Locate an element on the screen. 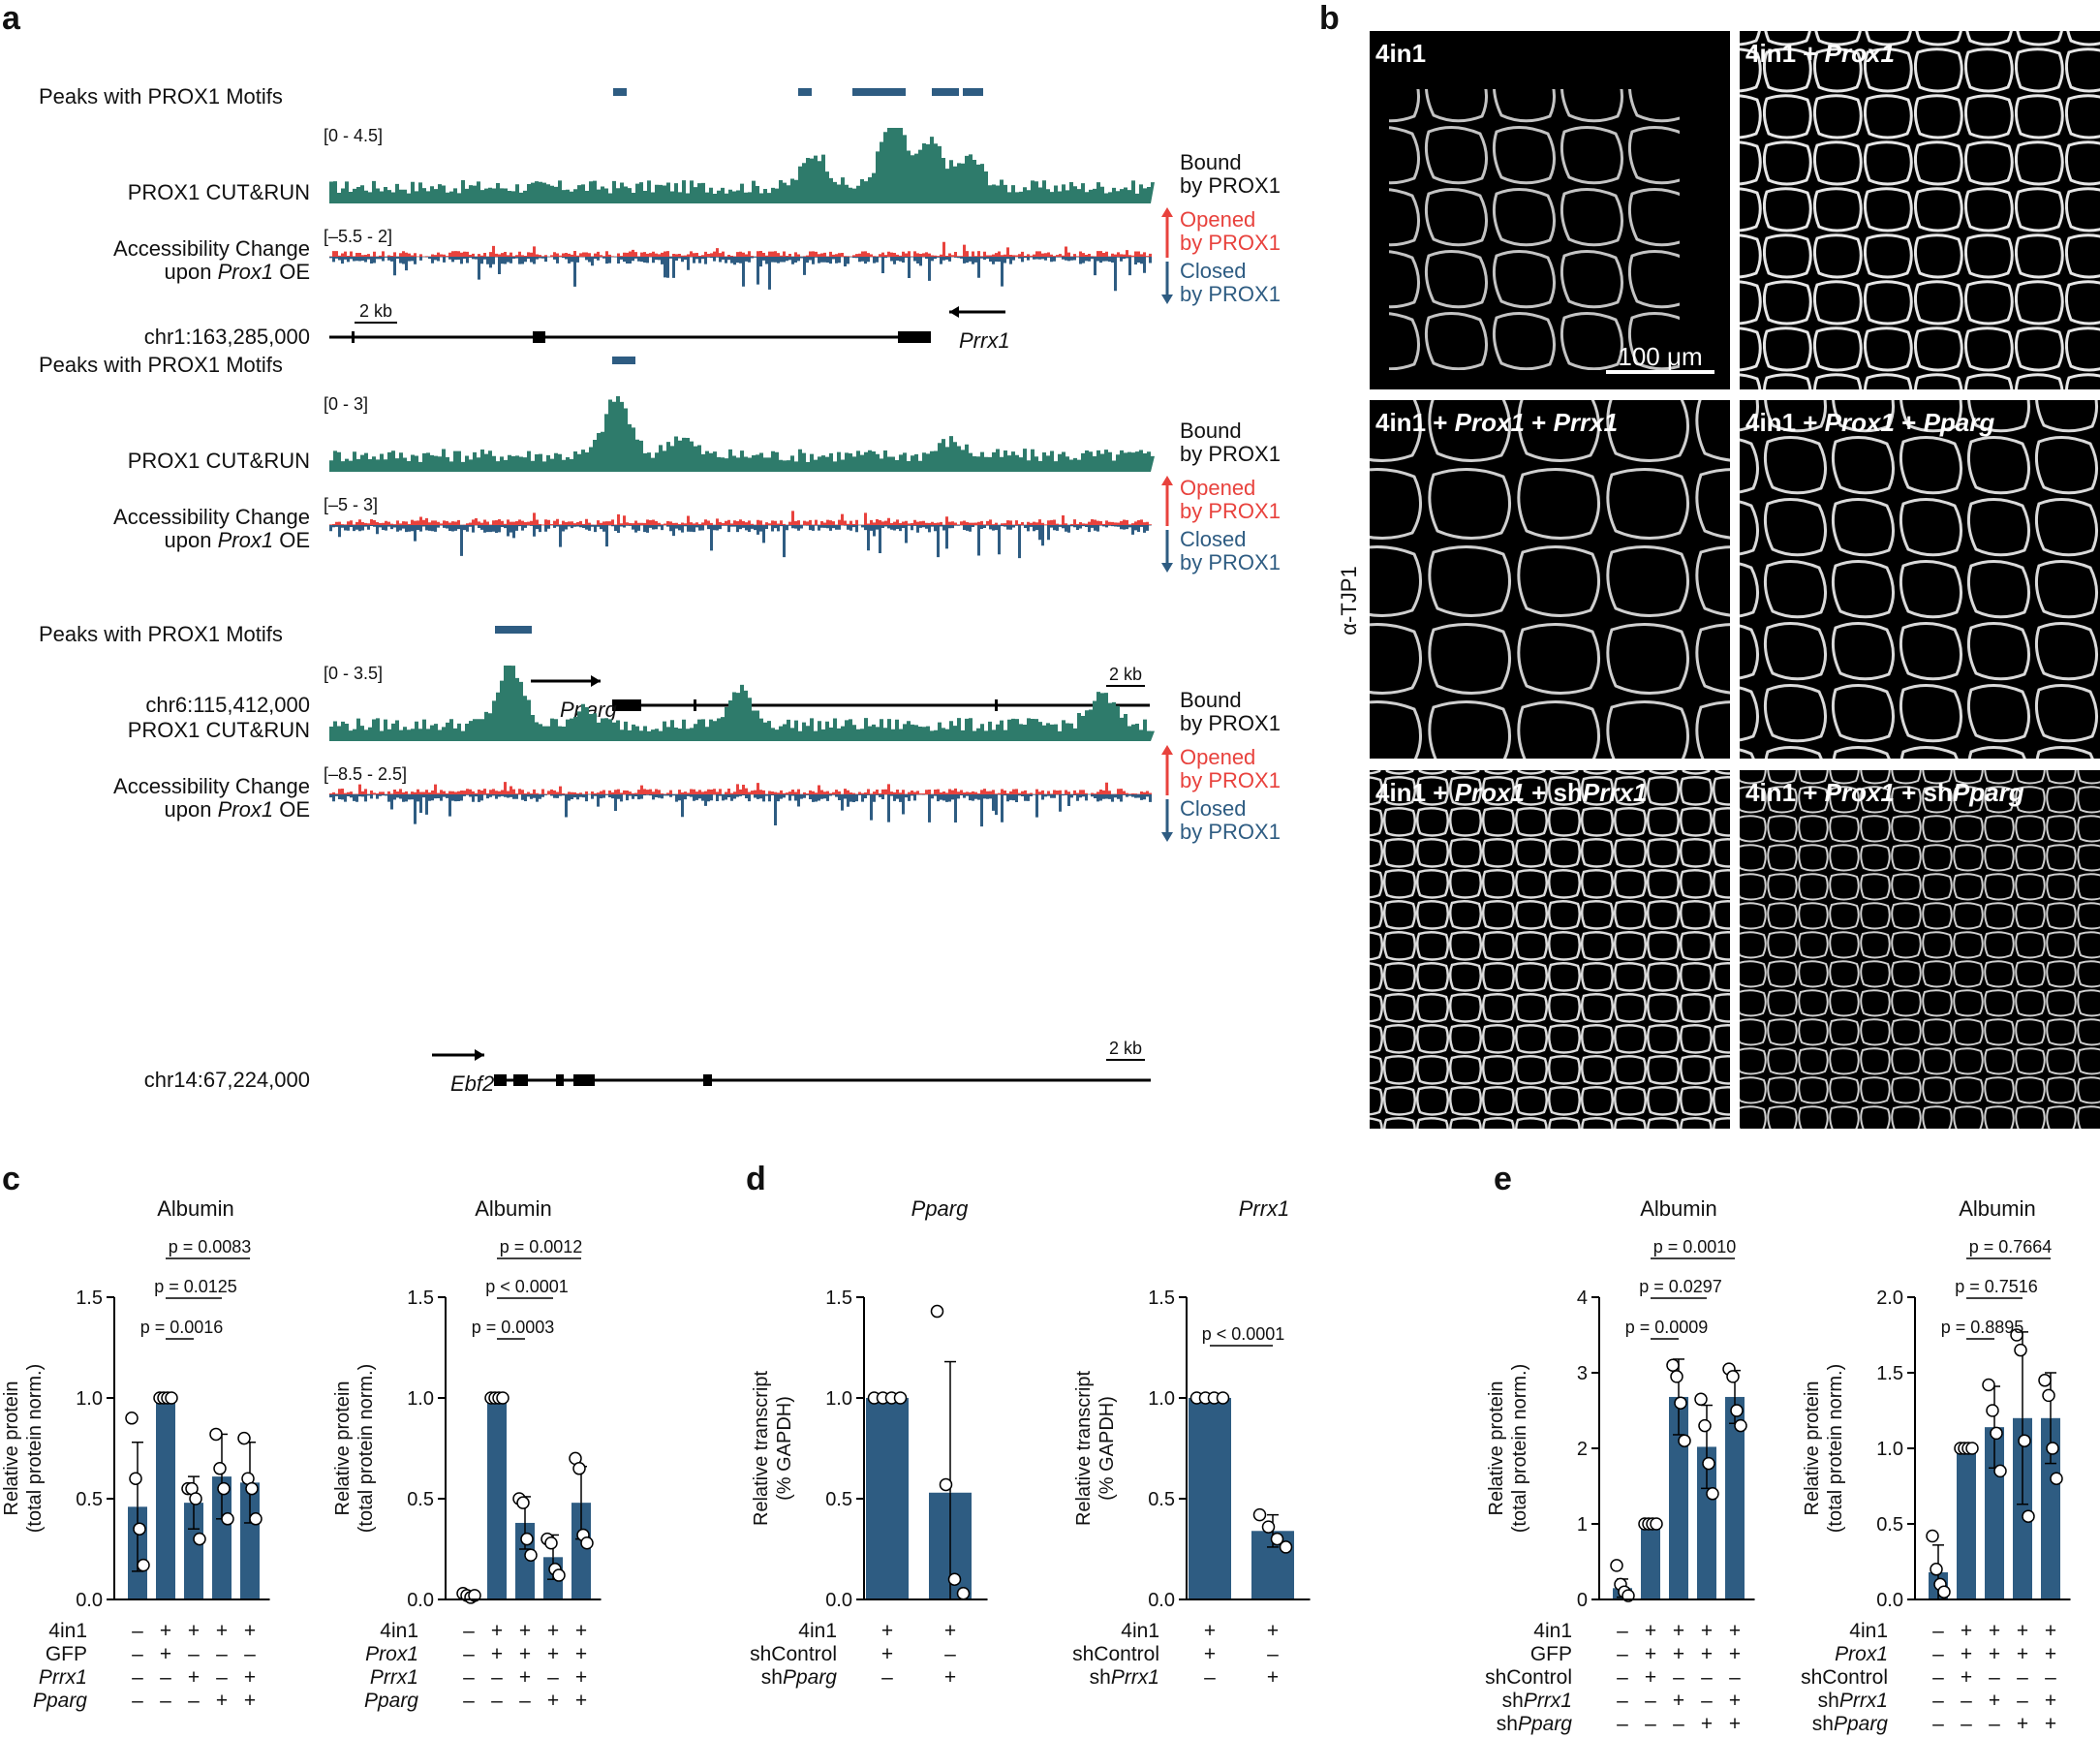 Image resolution: width=2100 pixels, height=1738 pixels. condition-label: Pparg is located at coordinates (391, 1701).